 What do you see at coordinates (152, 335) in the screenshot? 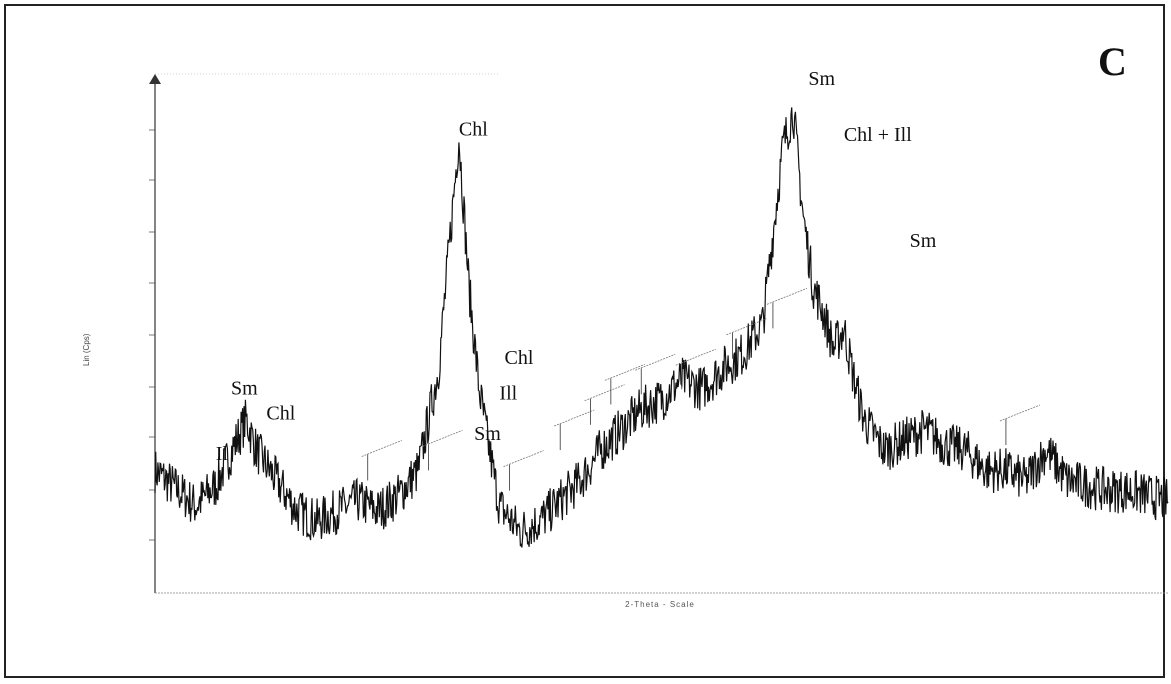
I see `y-axis-ticks` at bounding box center [152, 335].